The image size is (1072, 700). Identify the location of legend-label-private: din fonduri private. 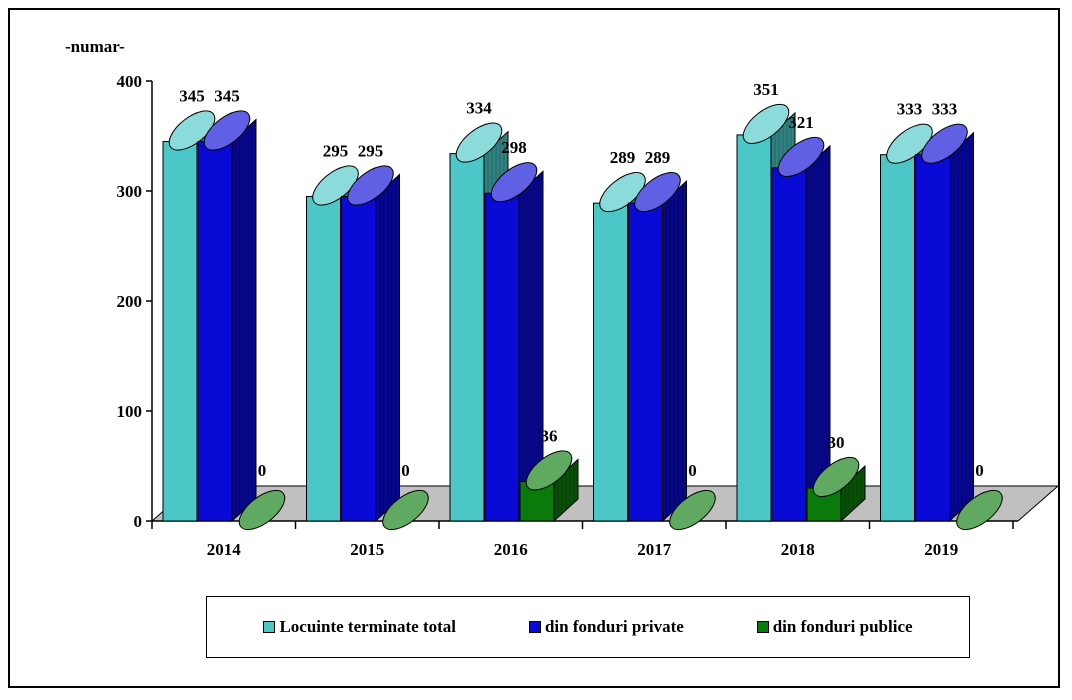
(614, 626).